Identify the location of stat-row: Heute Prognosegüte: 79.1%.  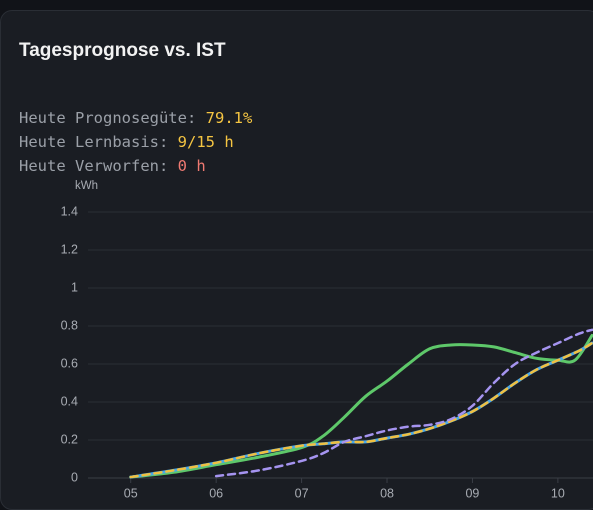
(135, 118).